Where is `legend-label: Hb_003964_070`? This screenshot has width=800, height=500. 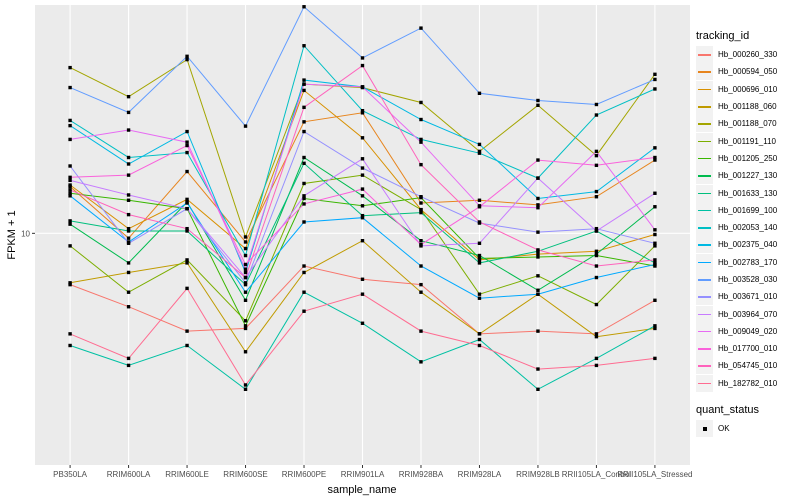
legend-label: Hb_003964_070 is located at coordinates (748, 314).